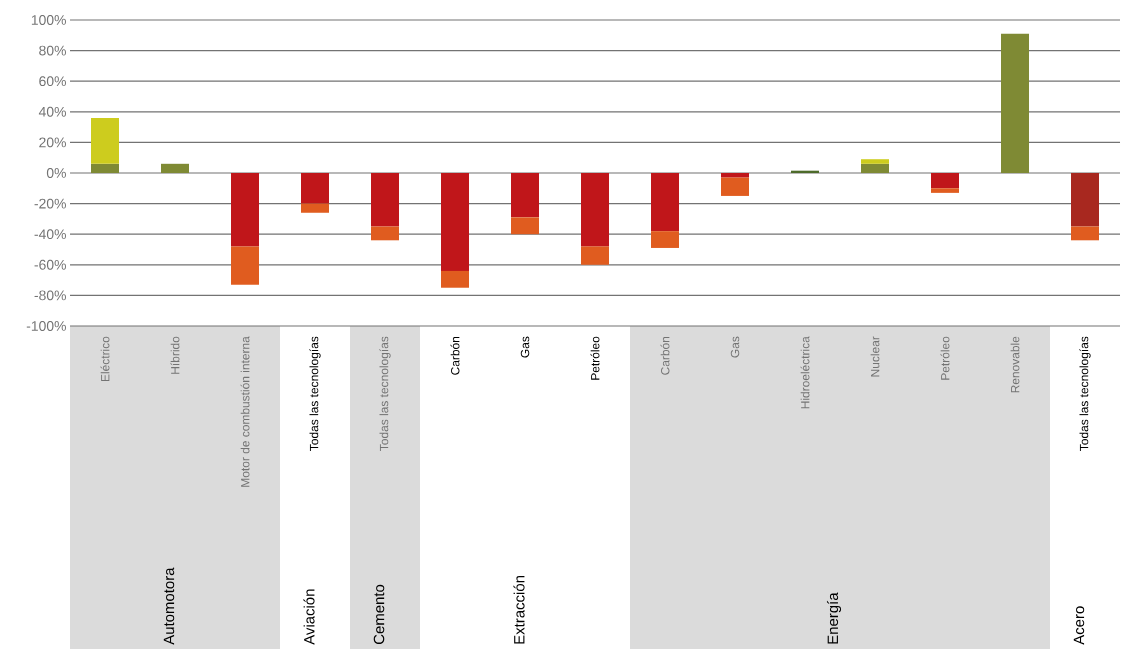  What do you see at coordinates (105, 359) in the screenshot?
I see `x-tick-label: Eléctrico` at bounding box center [105, 359].